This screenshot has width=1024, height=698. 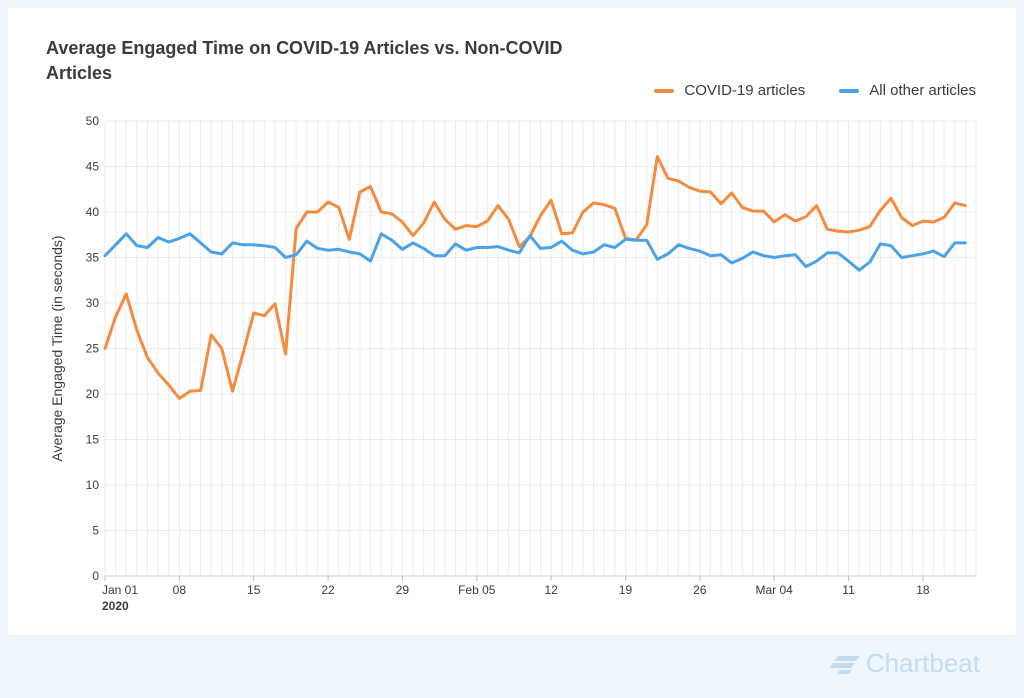 I want to click on y-tick-label: 40, so click(x=93, y=212).